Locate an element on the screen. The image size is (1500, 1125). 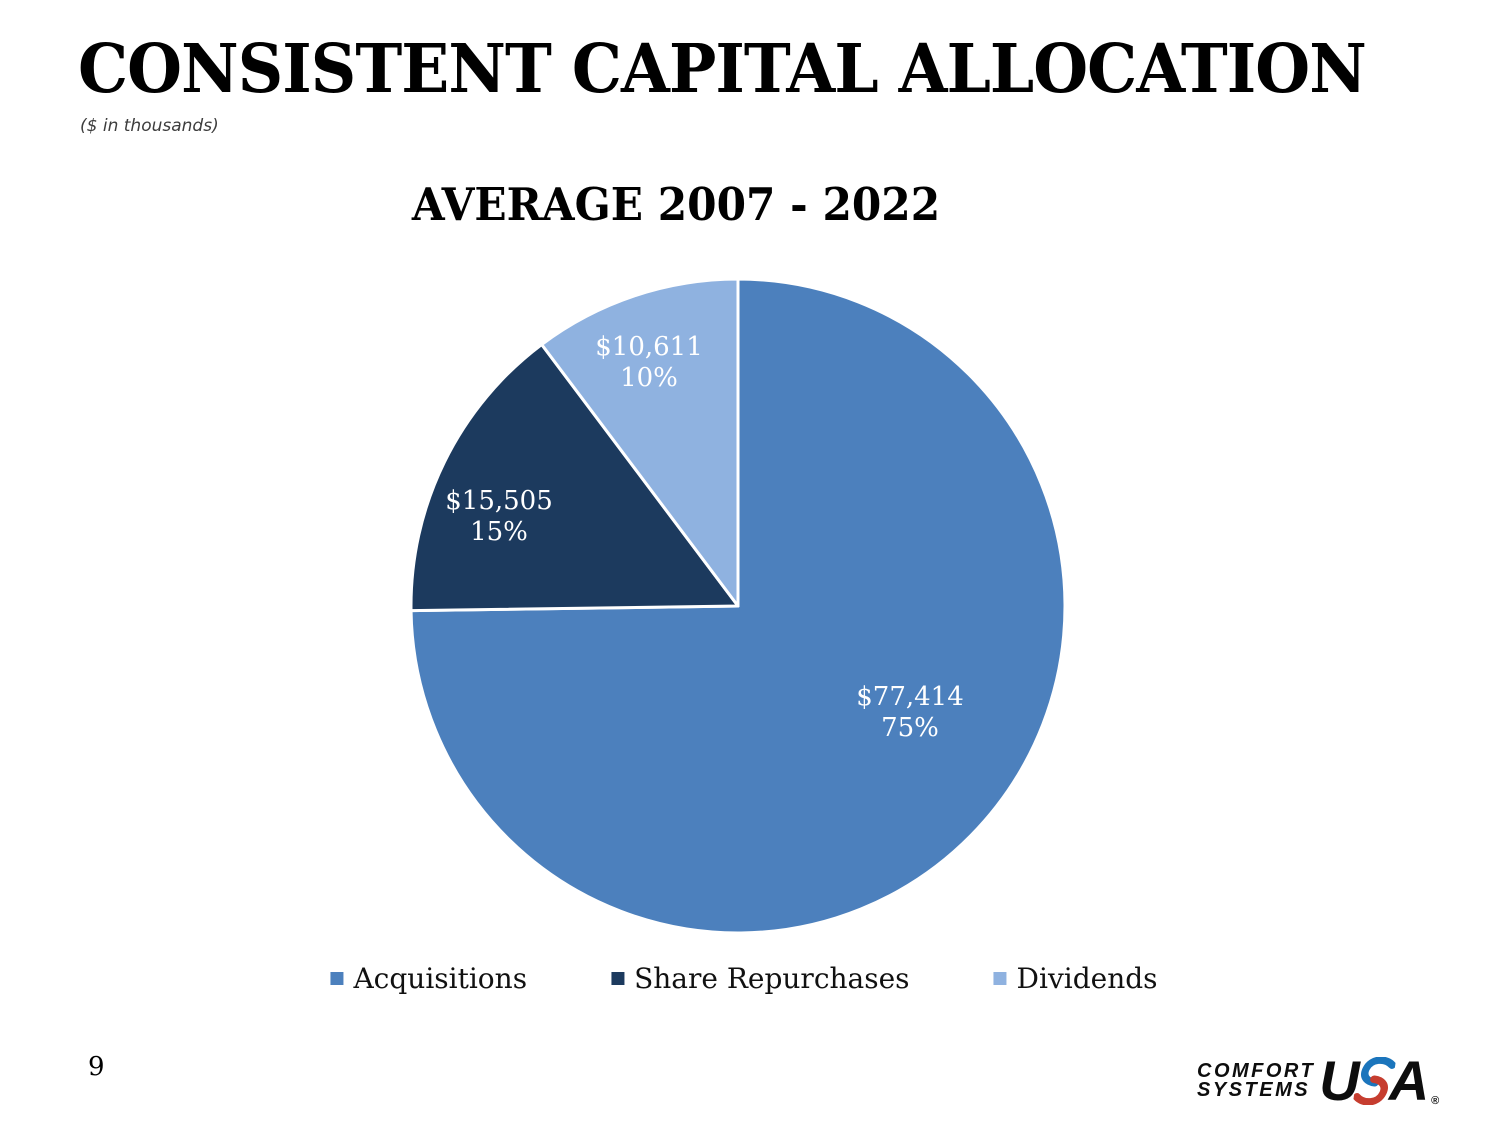
logo-letter-a: A is located at coordinates (1409, 1080).